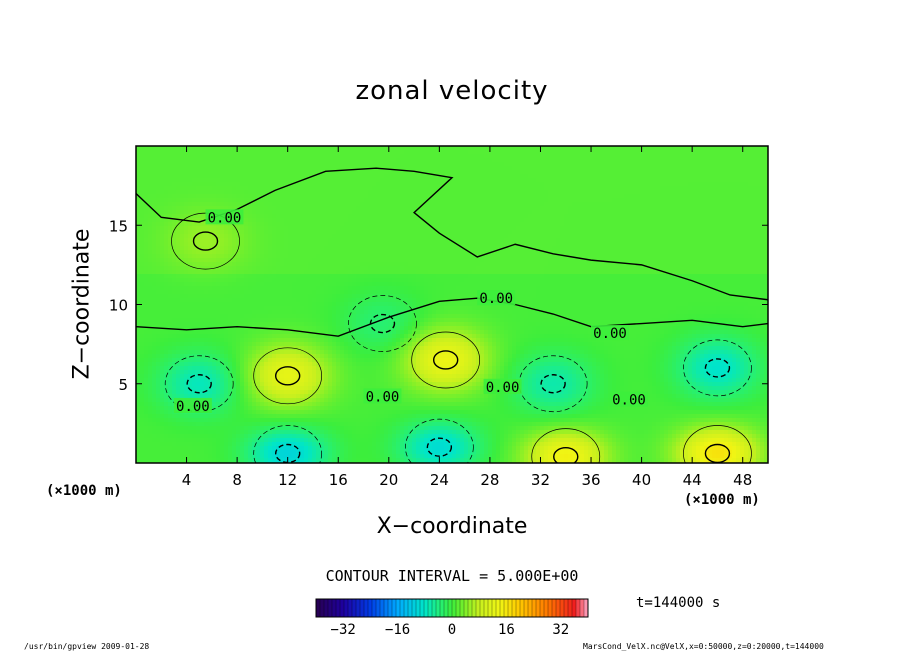  I want to click on y-tick-label: 10, so click(118, 306).